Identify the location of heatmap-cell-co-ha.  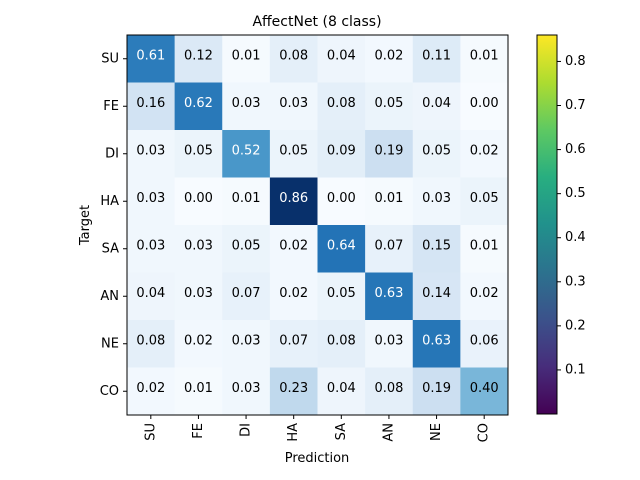
(293, 391).